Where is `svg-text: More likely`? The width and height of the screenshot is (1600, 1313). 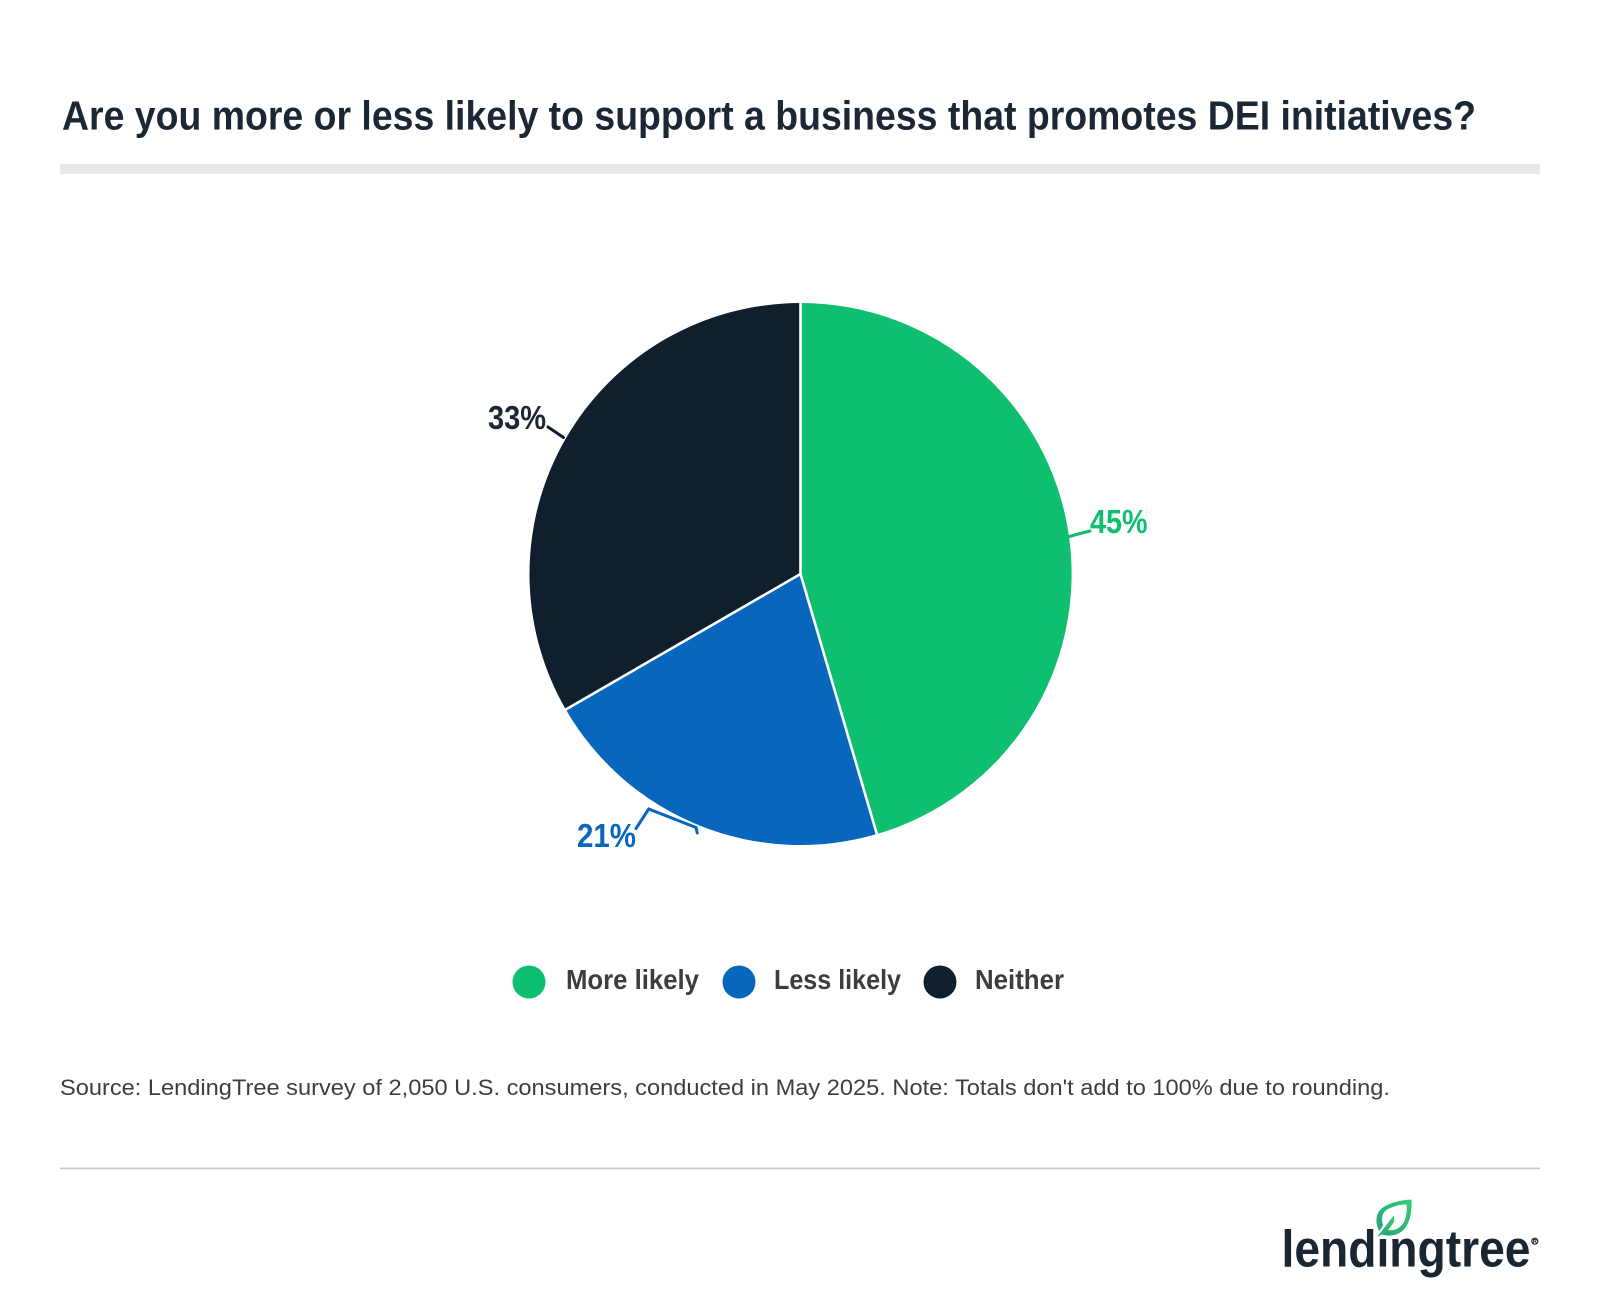
svg-text: More likely is located at coordinates (632, 979).